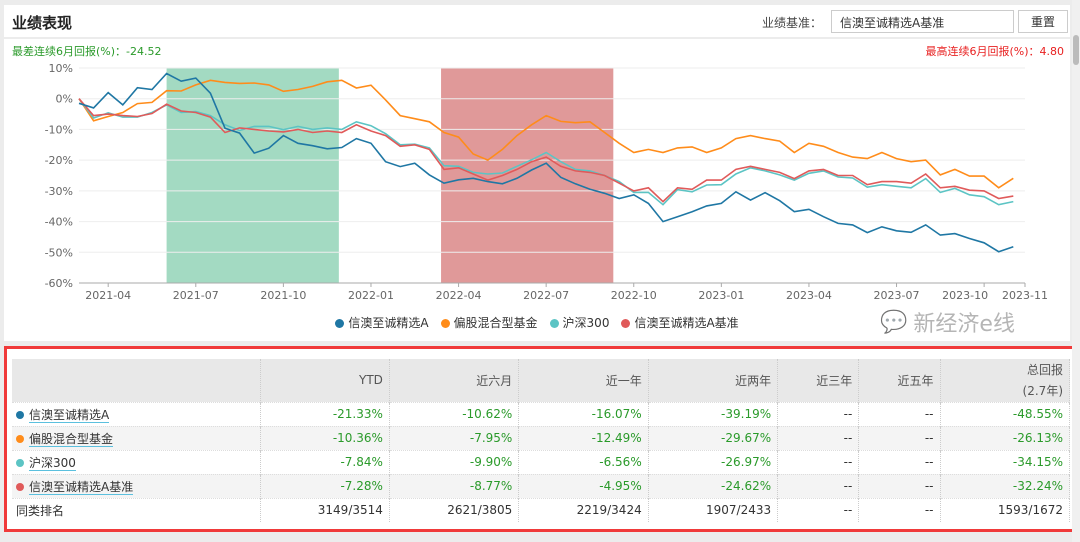  I want to click on legend-item: 信澳至诚精选A基准, so click(680, 322).